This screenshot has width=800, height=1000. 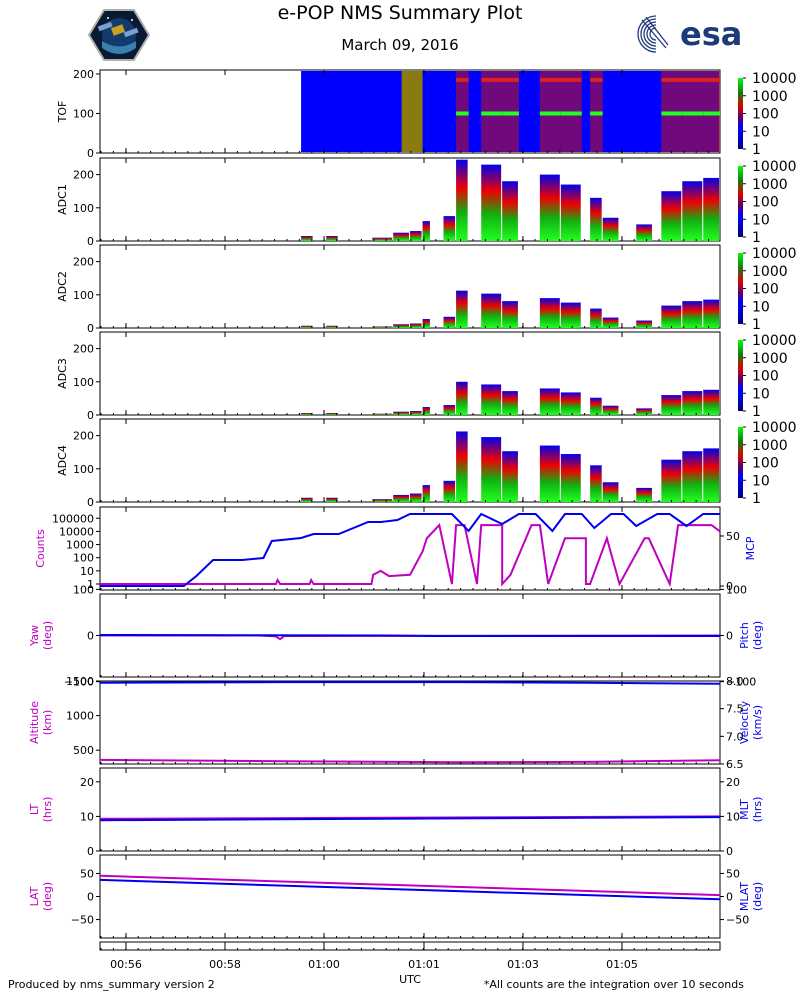 I want to click on esa-logo-icon: esa, so click(x=689, y=34).